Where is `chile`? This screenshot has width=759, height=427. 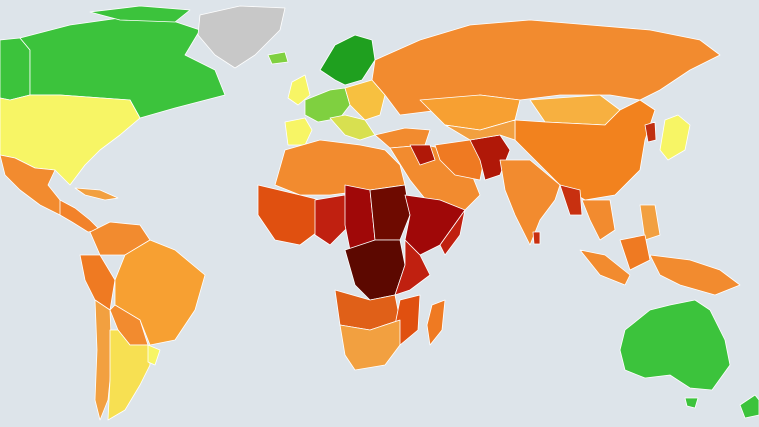 chile is located at coordinates (103, 360).